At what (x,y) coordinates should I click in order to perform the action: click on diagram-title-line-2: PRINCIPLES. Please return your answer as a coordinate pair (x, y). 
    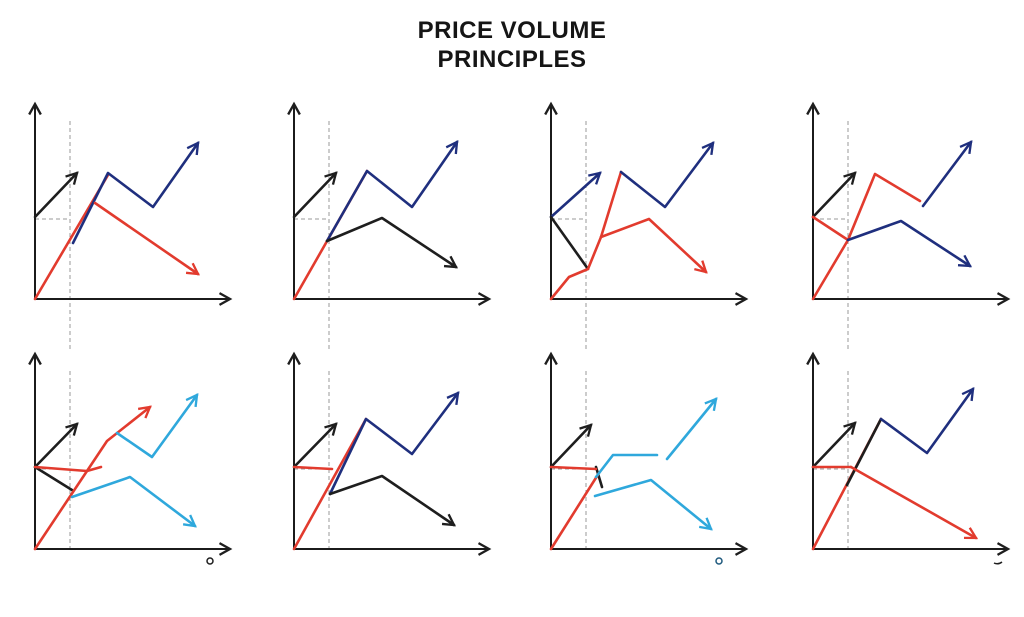
    Looking at the image, I should click on (512, 59).